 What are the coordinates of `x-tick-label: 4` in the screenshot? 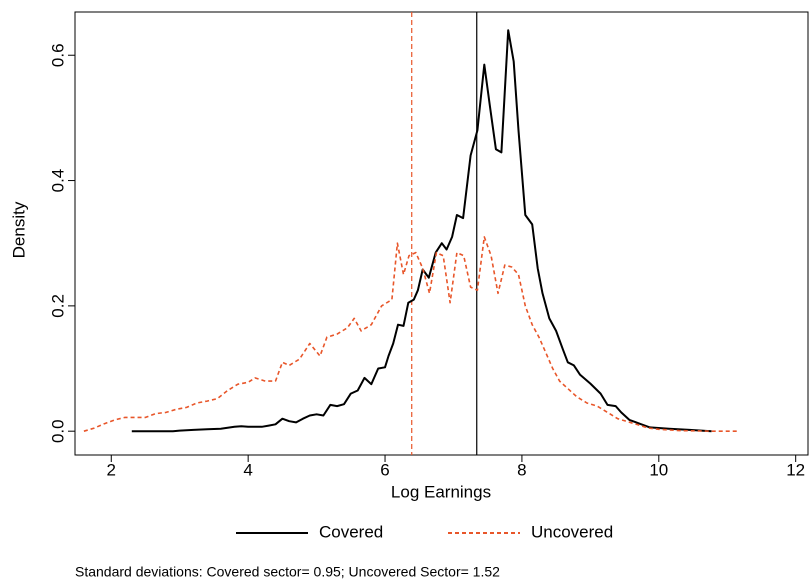 It's located at (247, 469).